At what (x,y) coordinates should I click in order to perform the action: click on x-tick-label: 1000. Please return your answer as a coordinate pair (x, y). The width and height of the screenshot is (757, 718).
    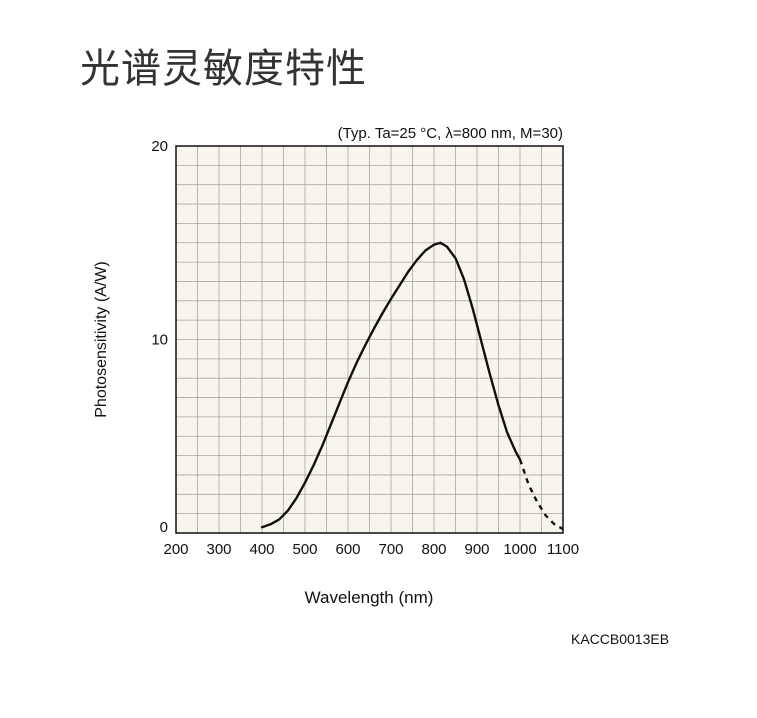
    Looking at the image, I should click on (519, 549).